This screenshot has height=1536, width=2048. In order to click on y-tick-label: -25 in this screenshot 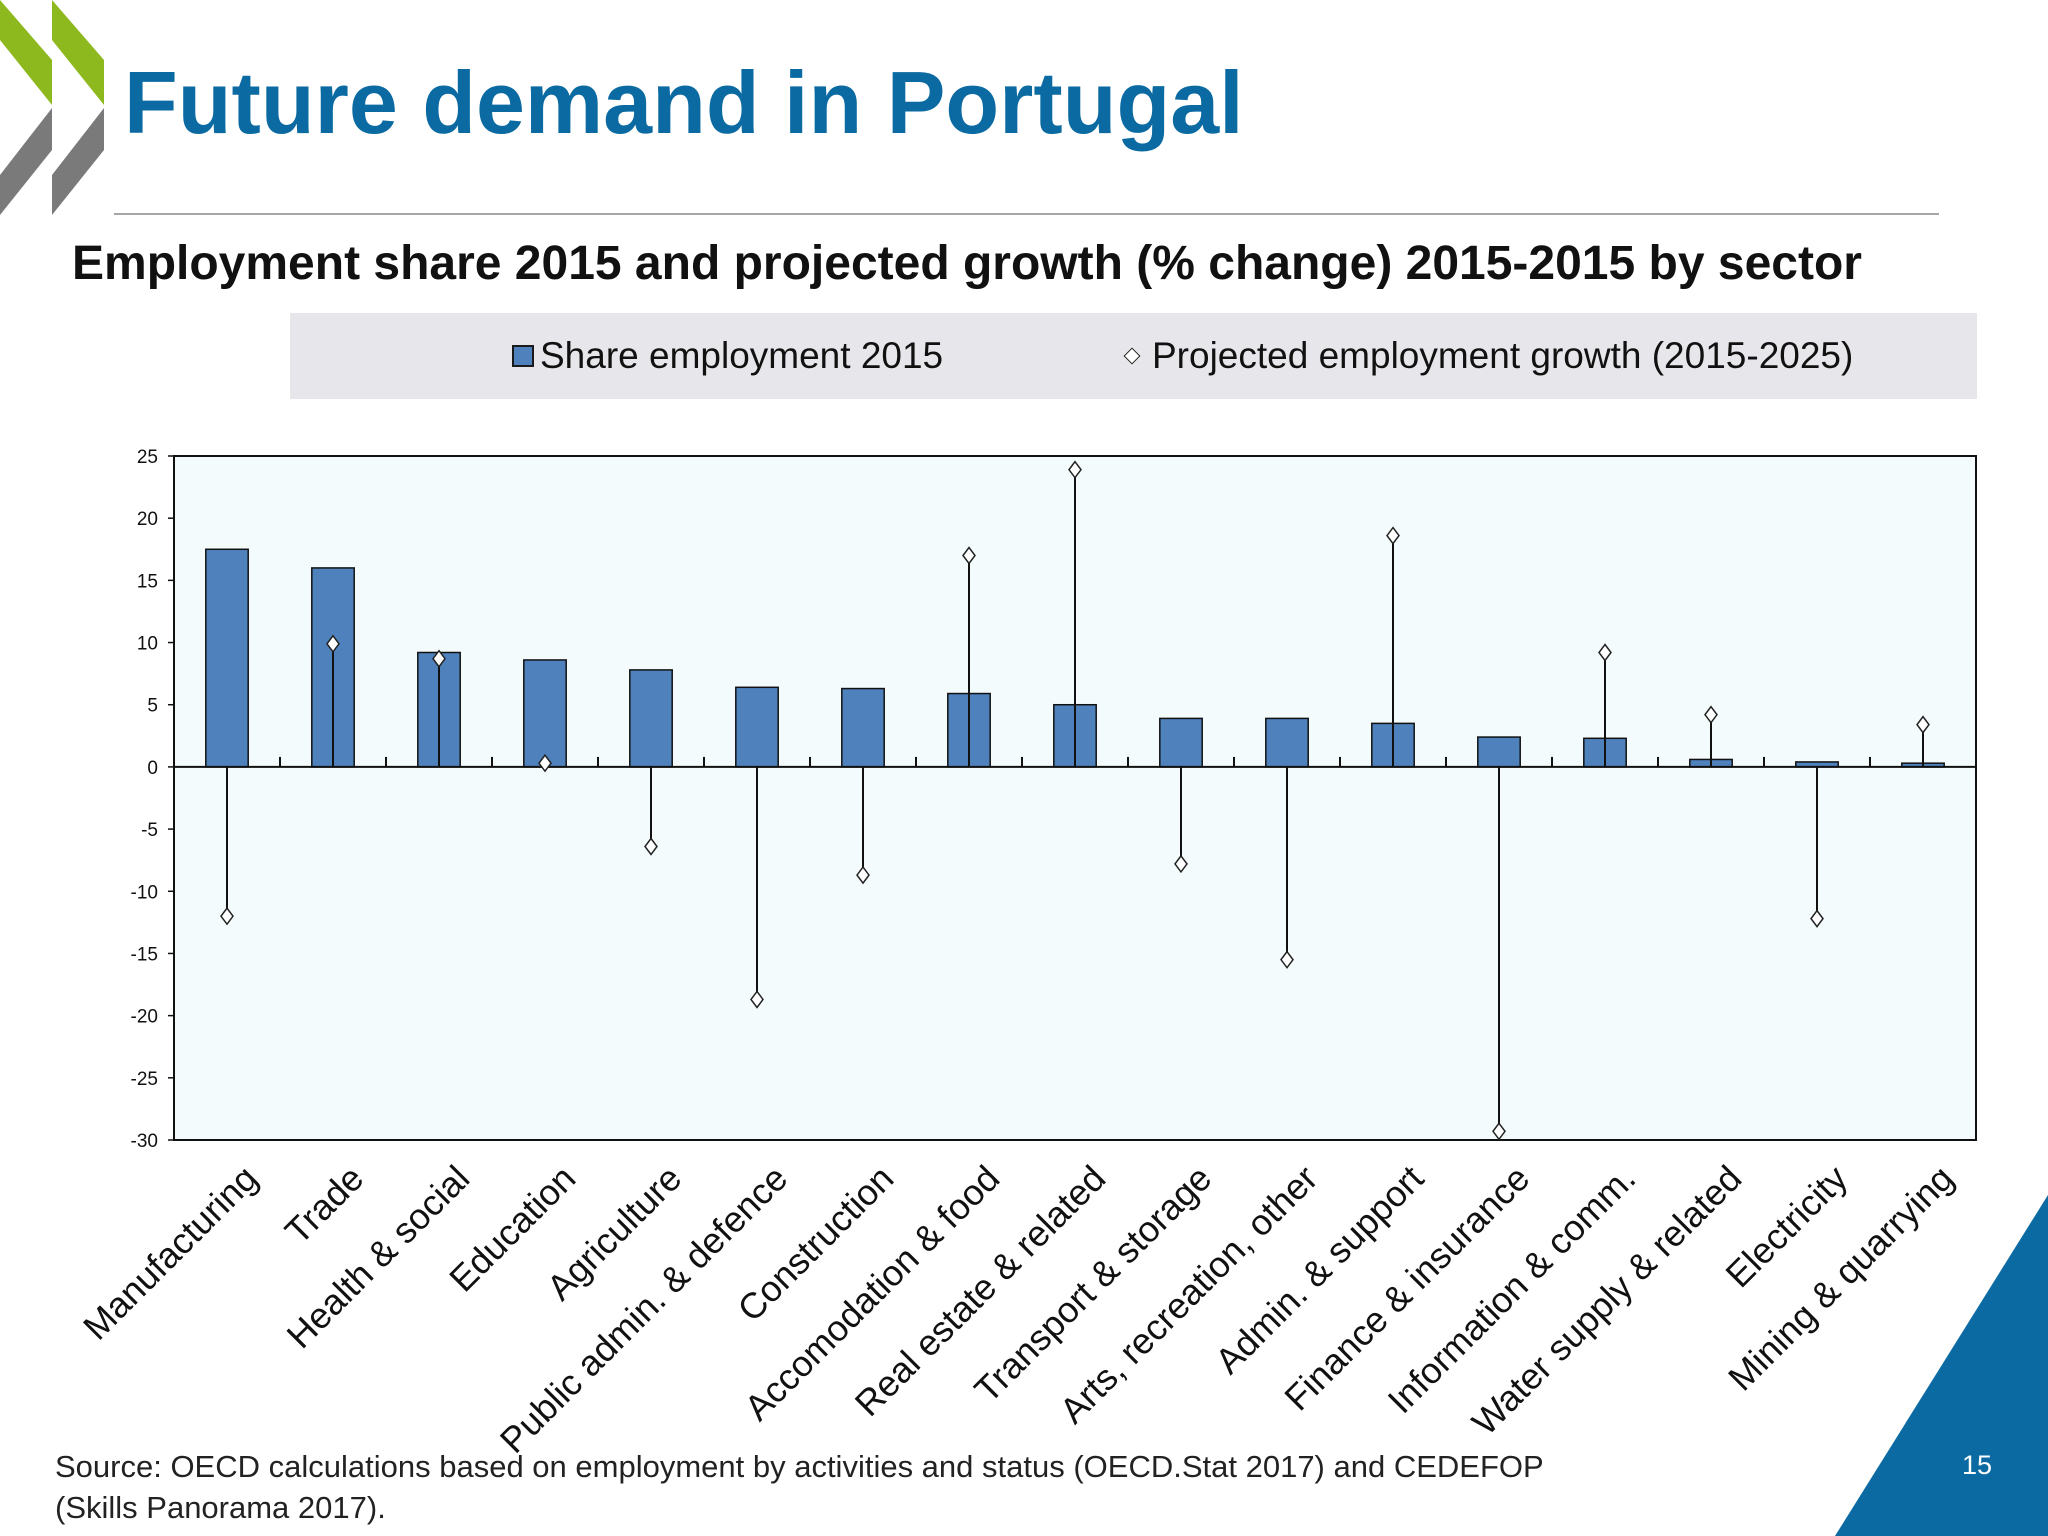, I will do `click(144, 1079)`.